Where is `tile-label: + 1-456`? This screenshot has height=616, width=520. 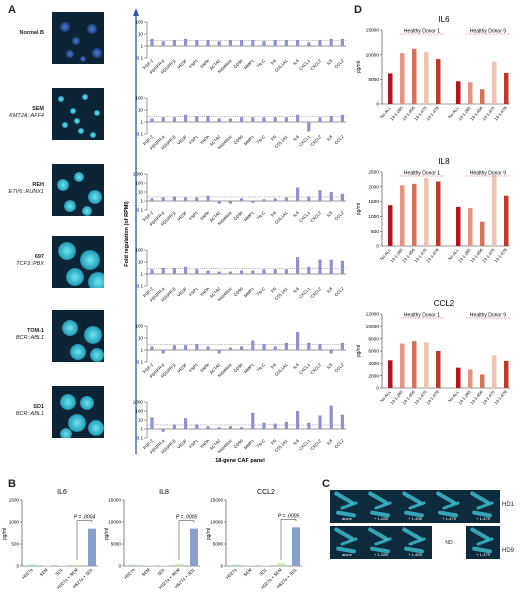
tile-label: + 1-456 is located at coordinates (415, 554).